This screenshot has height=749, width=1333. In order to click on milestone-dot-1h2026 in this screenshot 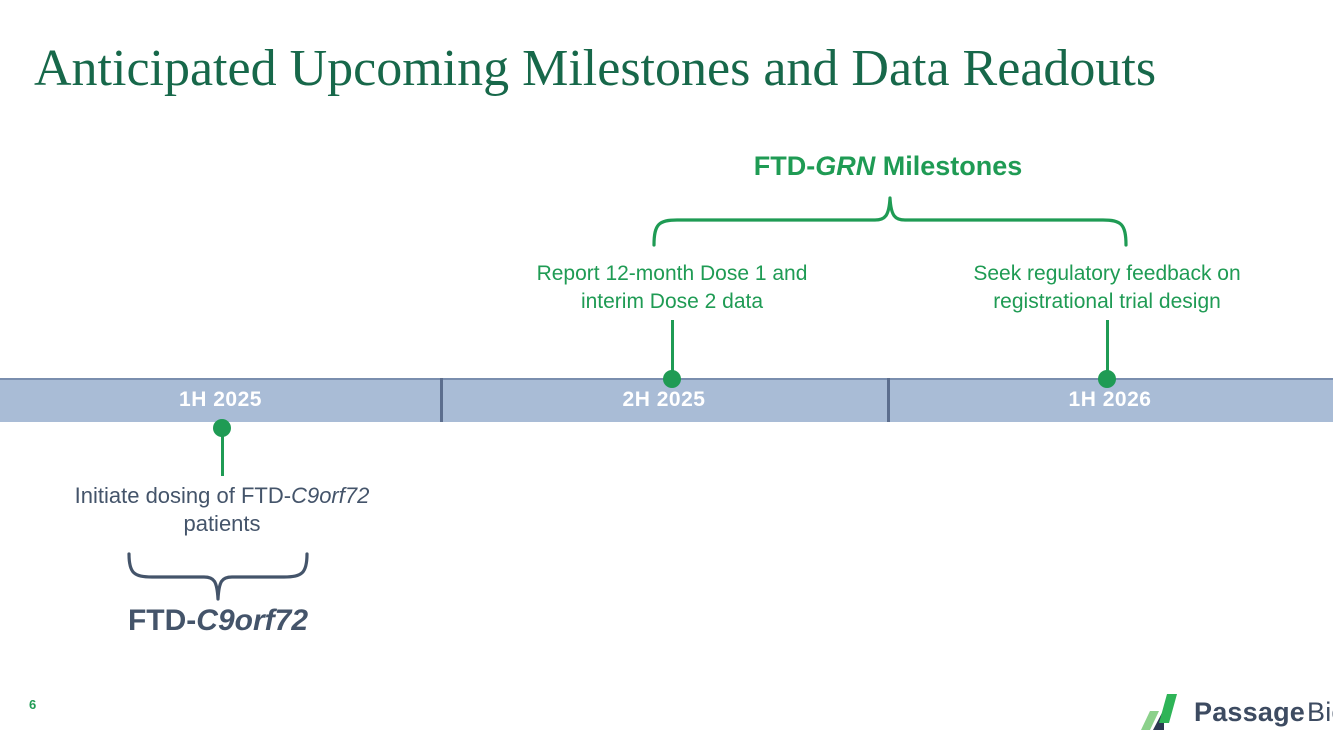, I will do `click(1107, 379)`.